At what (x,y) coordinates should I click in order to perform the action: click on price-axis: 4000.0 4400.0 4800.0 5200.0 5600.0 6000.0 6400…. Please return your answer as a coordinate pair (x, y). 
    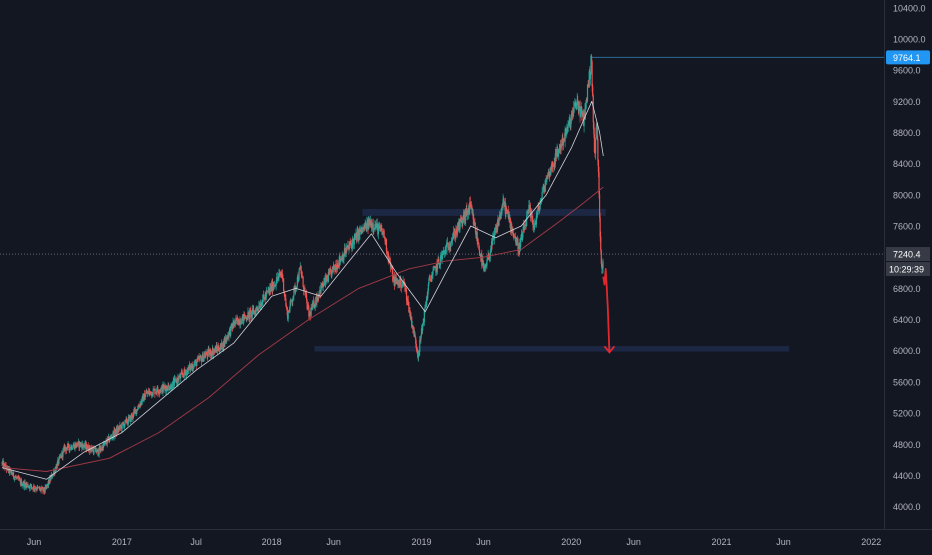
    Looking at the image, I should click on (909, 257).